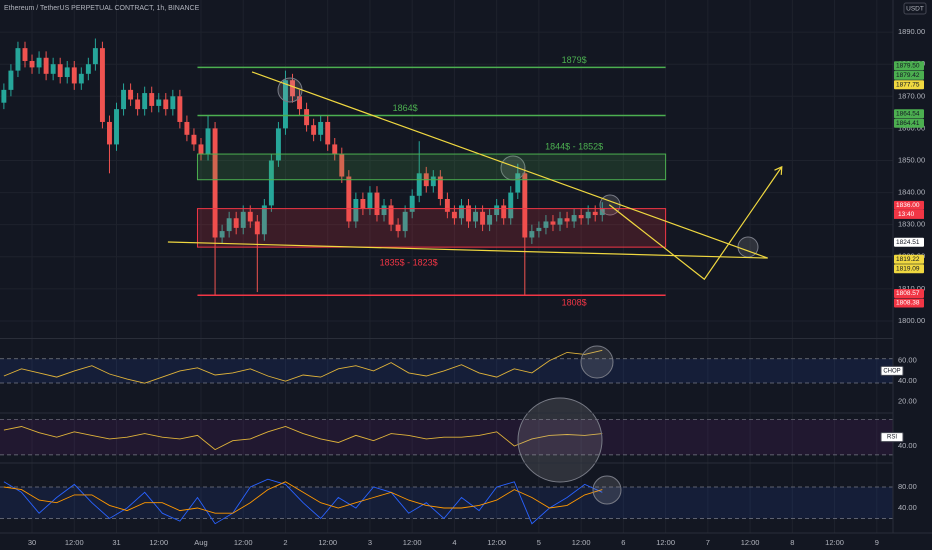 The height and width of the screenshot is (550, 932). What do you see at coordinates (911, 31) in the screenshot?
I see `y-tick-label: 1890.00` at bounding box center [911, 31].